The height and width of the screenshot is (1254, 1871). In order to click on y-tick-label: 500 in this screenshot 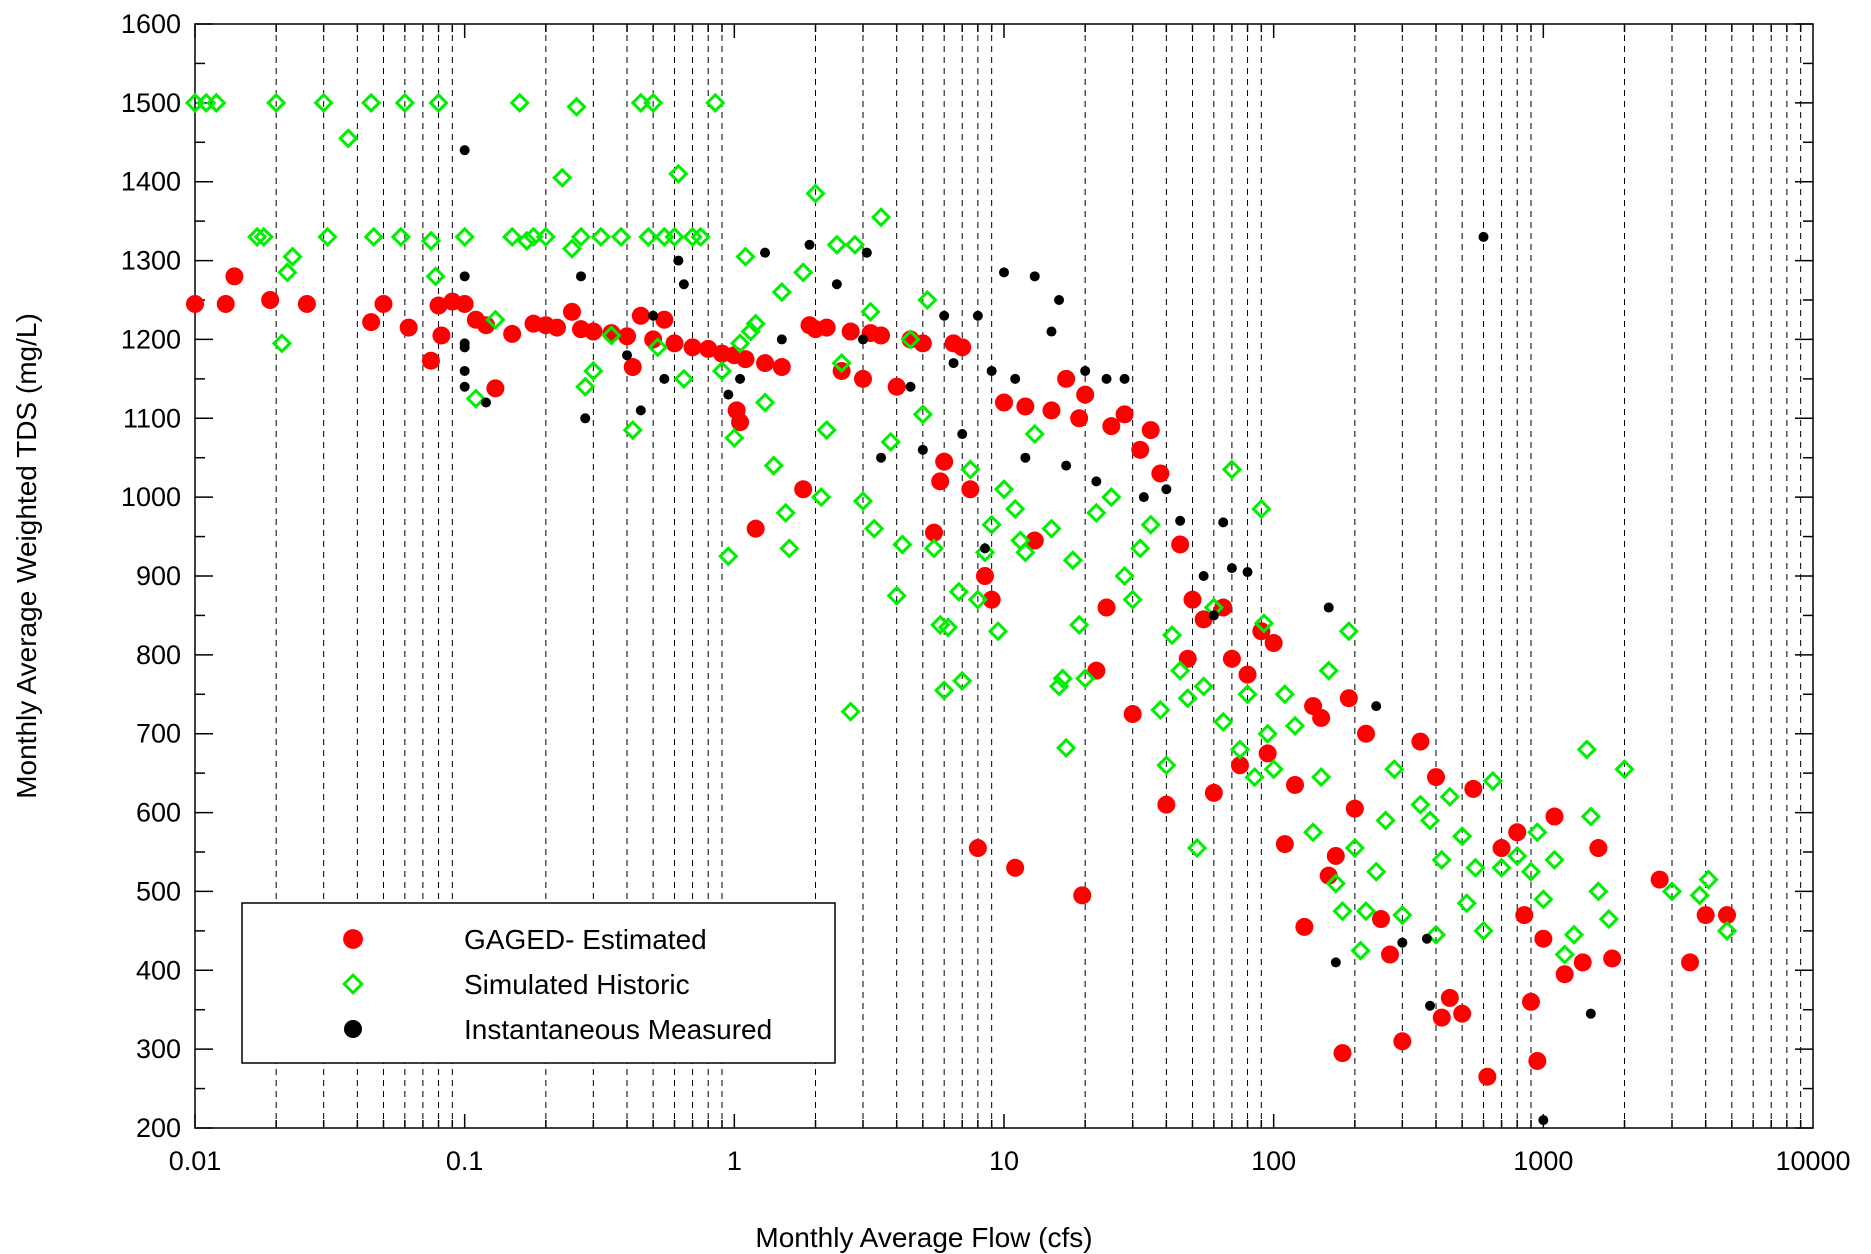, I will do `click(158, 891)`.